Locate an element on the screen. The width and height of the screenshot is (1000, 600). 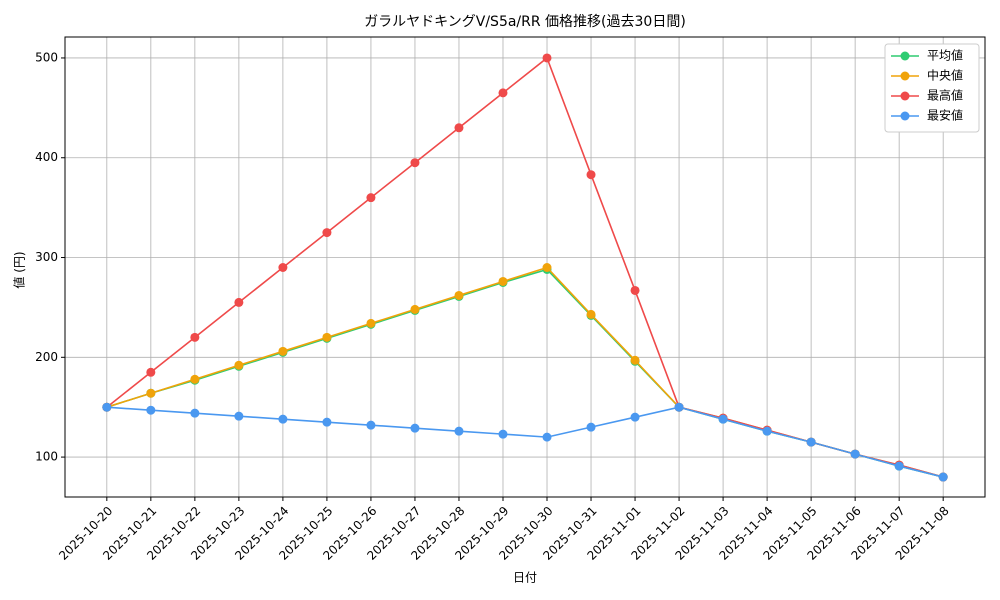
y-axis-label: 値 (円) is located at coordinates (19, 269).